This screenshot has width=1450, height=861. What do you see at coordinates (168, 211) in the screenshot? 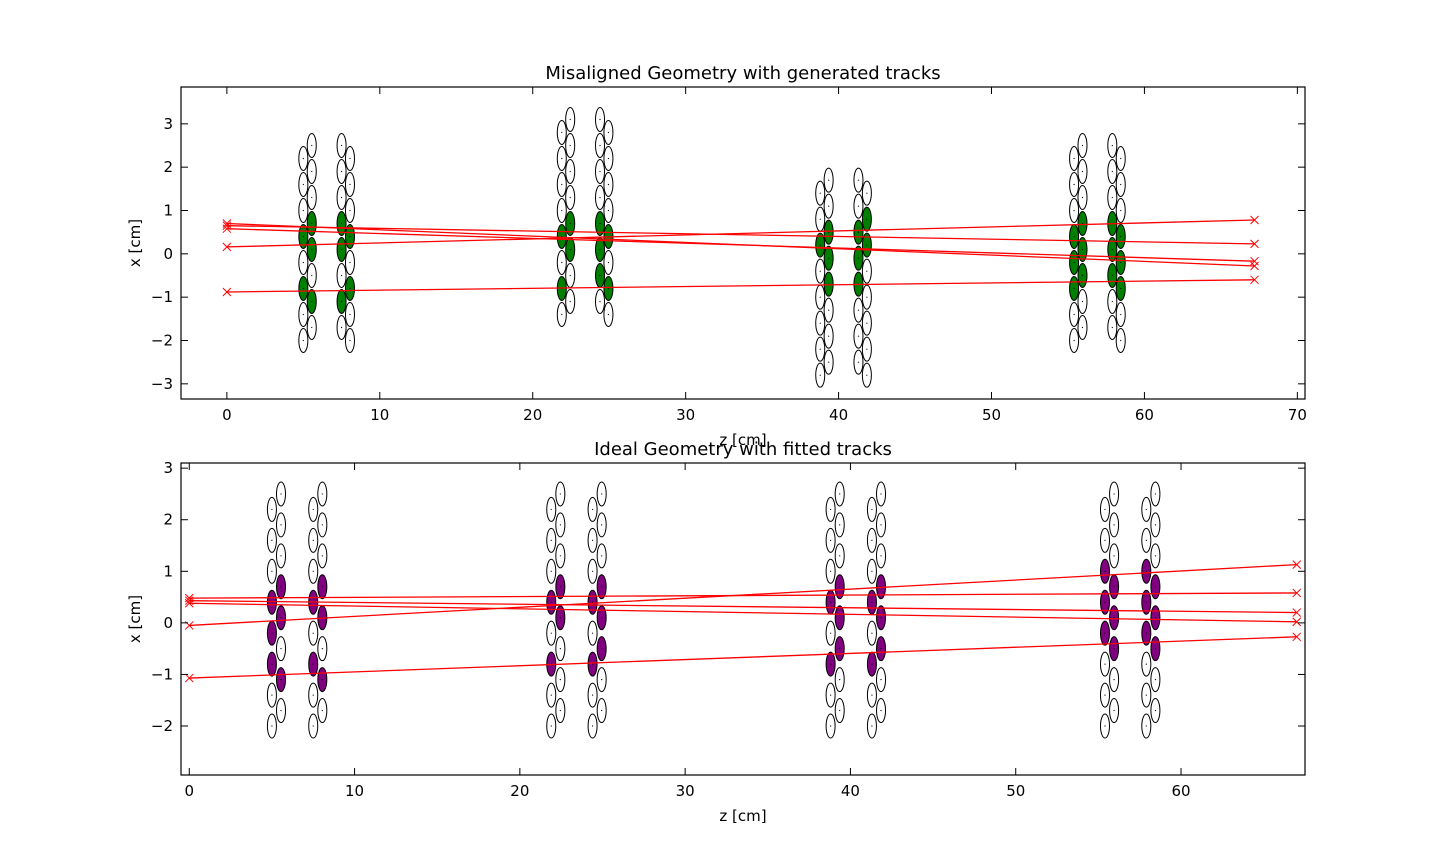
I see `y-tick-label: 1` at bounding box center [168, 211].